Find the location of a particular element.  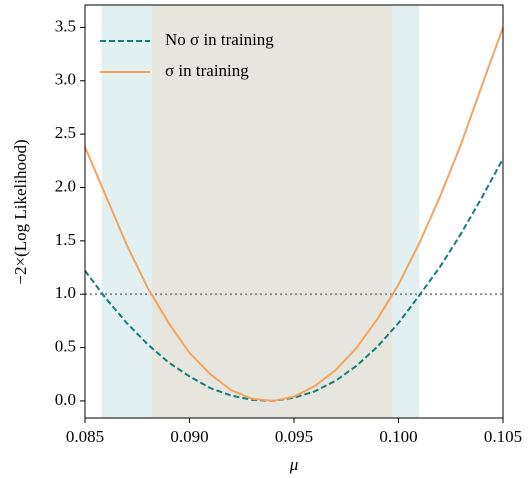

y-tick-label: 0.5 is located at coordinates (65, 345).